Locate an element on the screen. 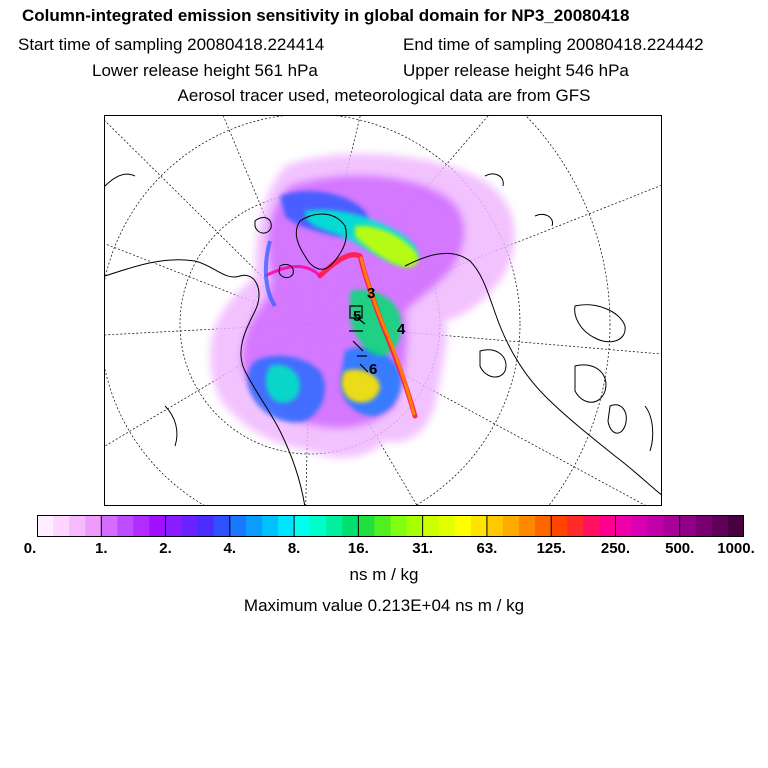 This screenshot has height=768, width=768. plume-label-6: 6 is located at coordinates (373, 369).